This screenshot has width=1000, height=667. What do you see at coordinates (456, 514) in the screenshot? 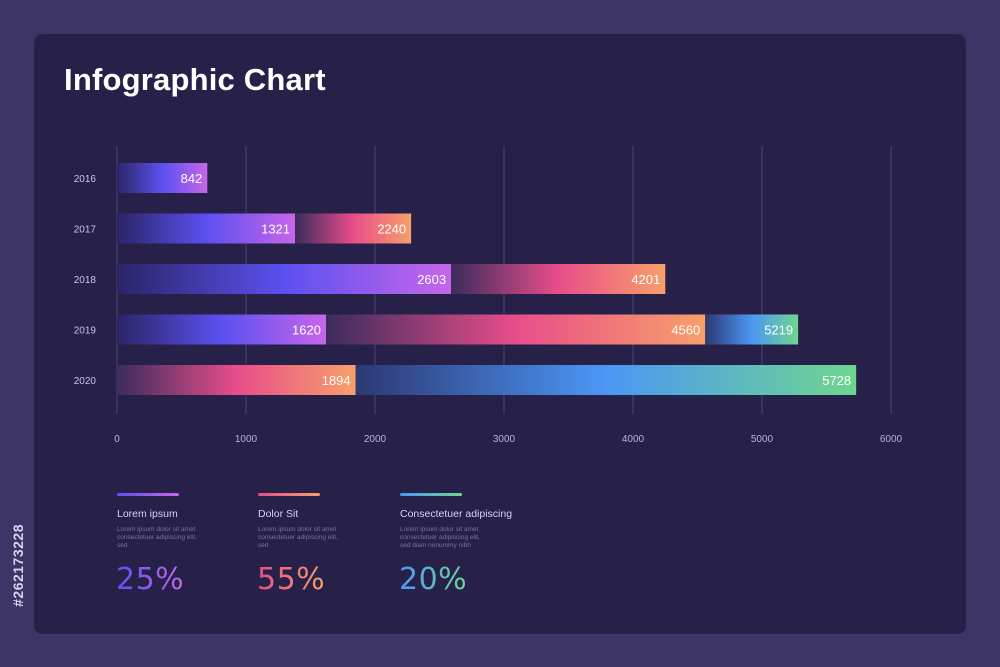
I see `legend-label: Consectetuer adipiscing` at bounding box center [456, 514].